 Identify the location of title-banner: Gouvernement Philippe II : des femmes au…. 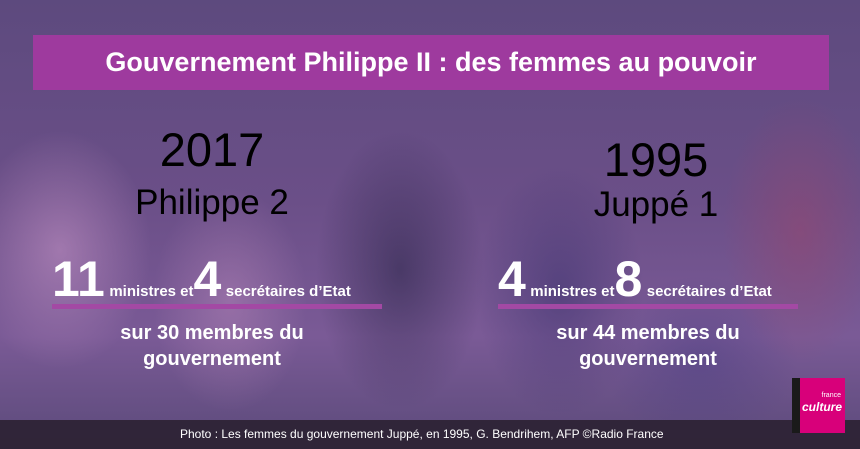
(431, 62).